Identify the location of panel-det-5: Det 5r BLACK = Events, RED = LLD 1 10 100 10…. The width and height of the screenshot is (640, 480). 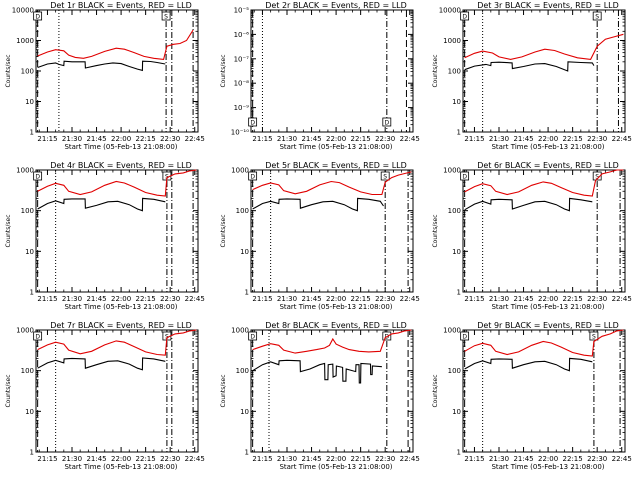
(320, 236).